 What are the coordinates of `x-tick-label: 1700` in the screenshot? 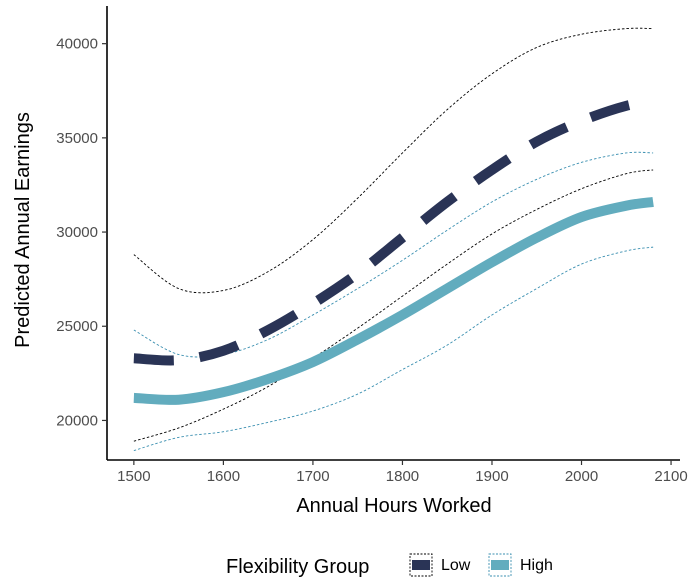 It's located at (312, 476).